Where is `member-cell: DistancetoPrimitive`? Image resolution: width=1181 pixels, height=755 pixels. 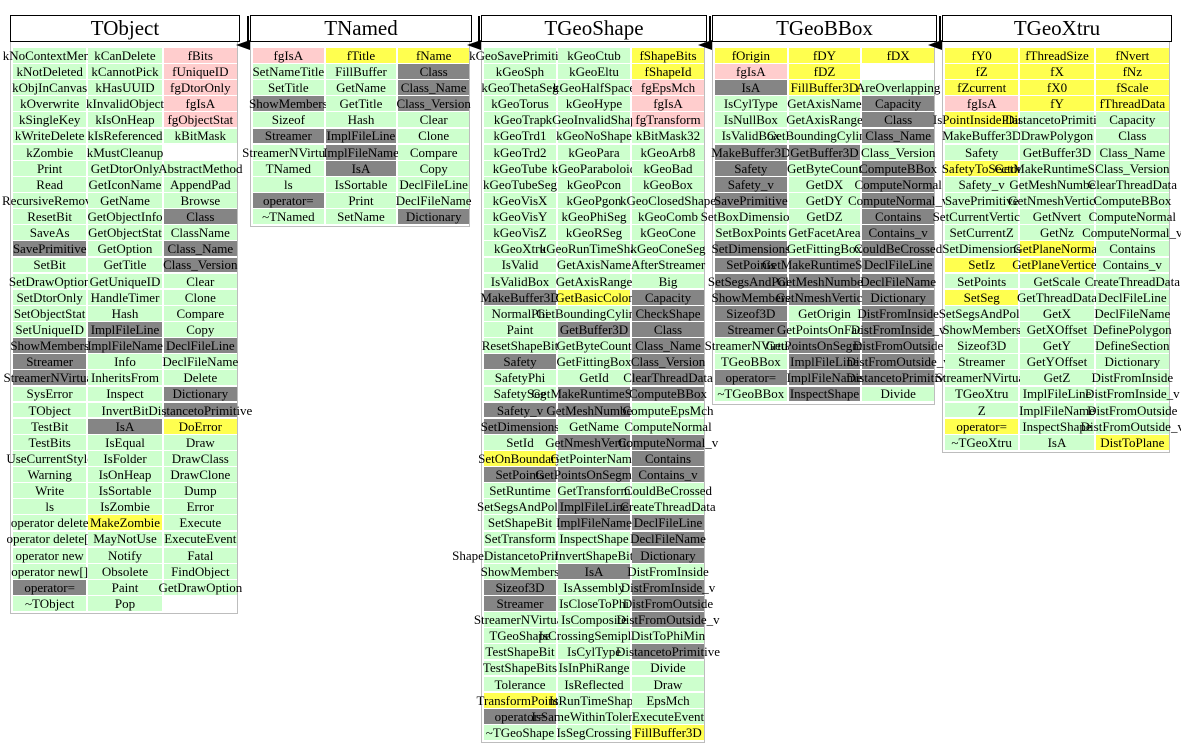 member-cell: DistancetoPrimitive is located at coordinates (898, 378).